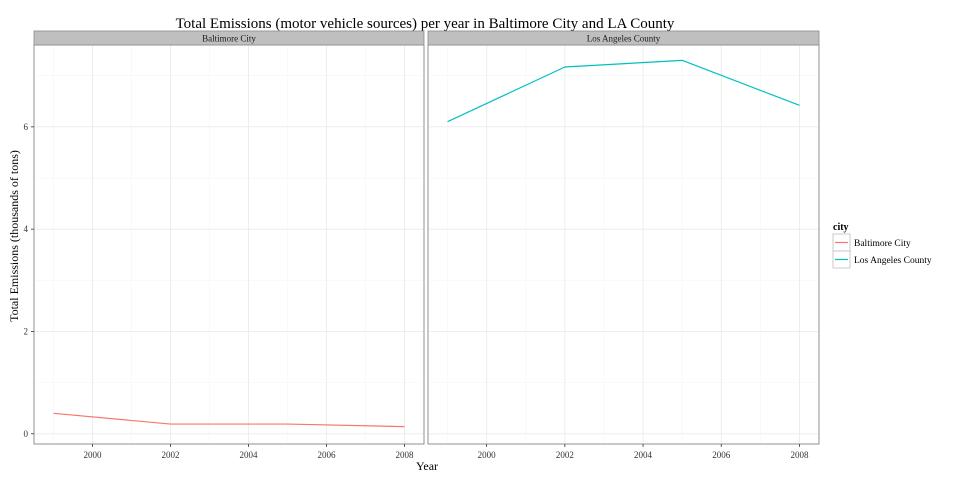 The height and width of the screenshot is (485, 960). I want to click on y-tick-label: 2, so click(26, 331).